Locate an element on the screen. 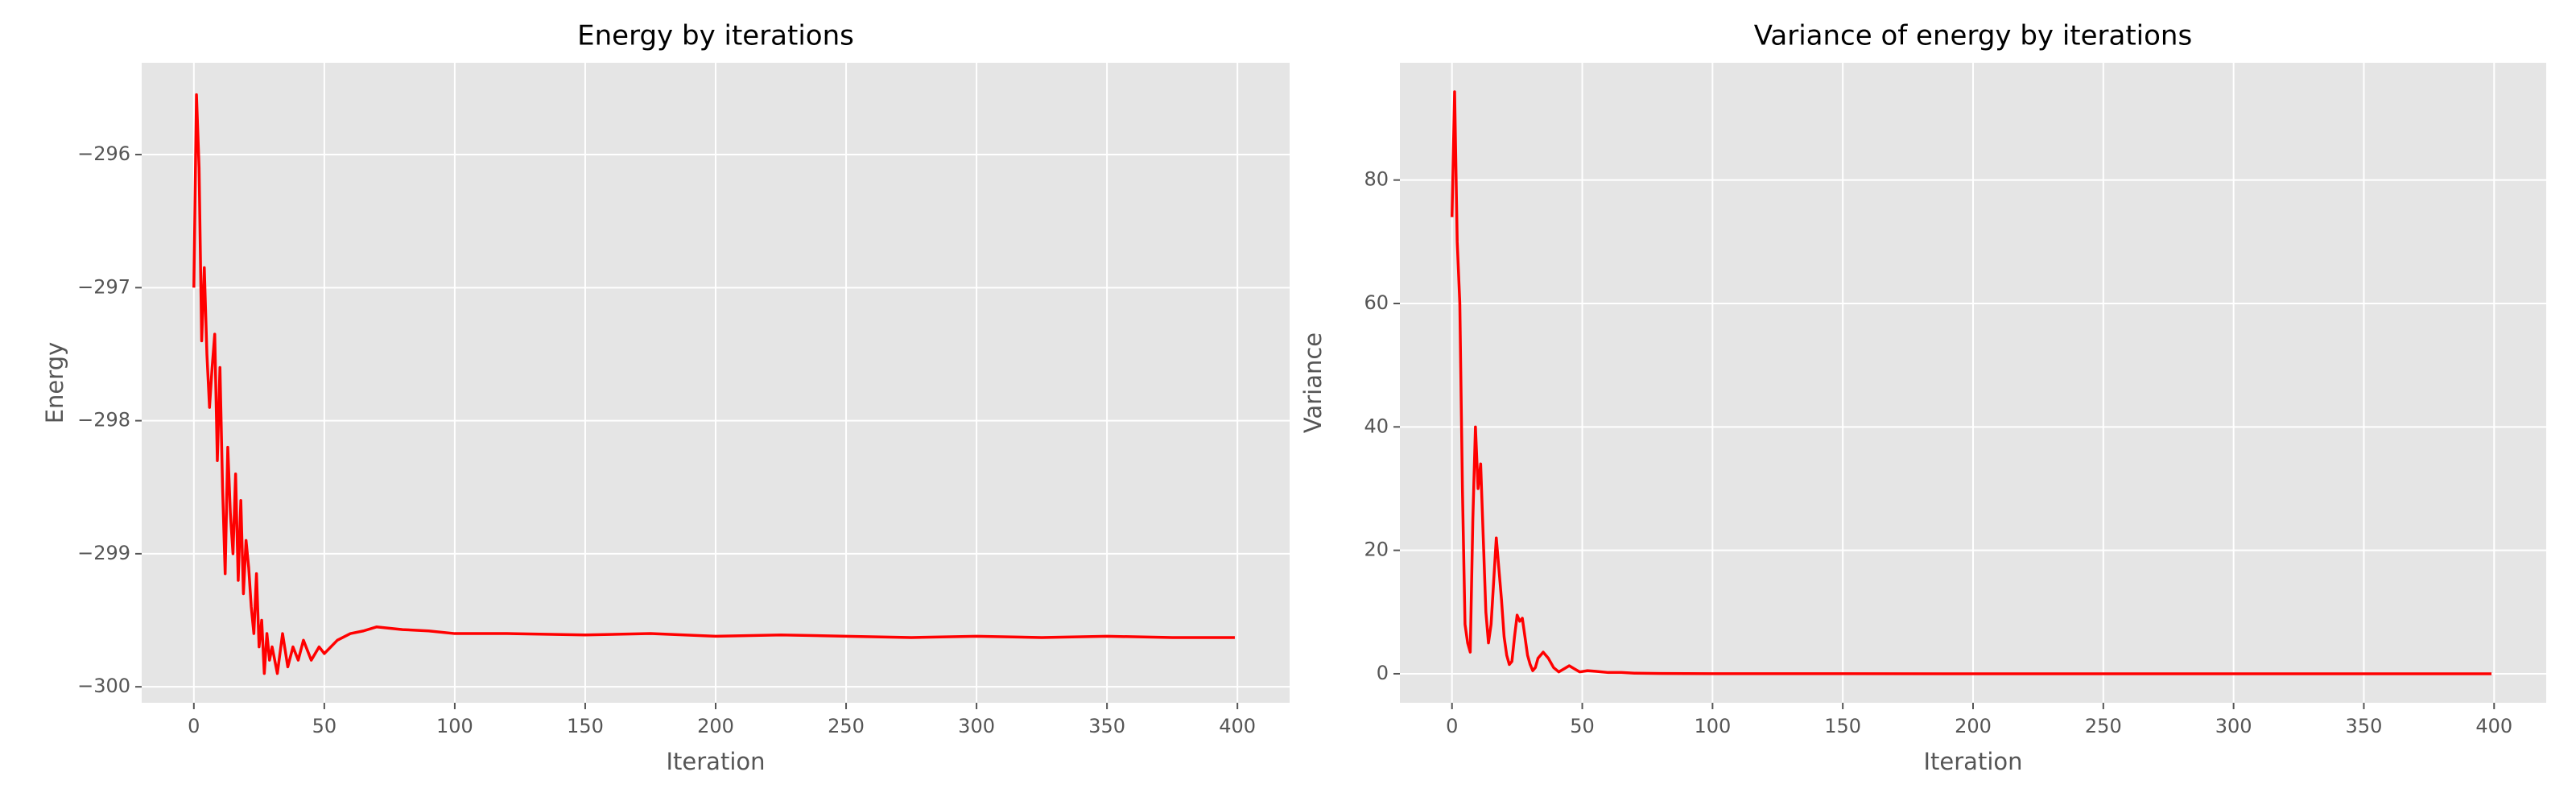  y-tick-label: 80 is located at coordinates (1376, 179).